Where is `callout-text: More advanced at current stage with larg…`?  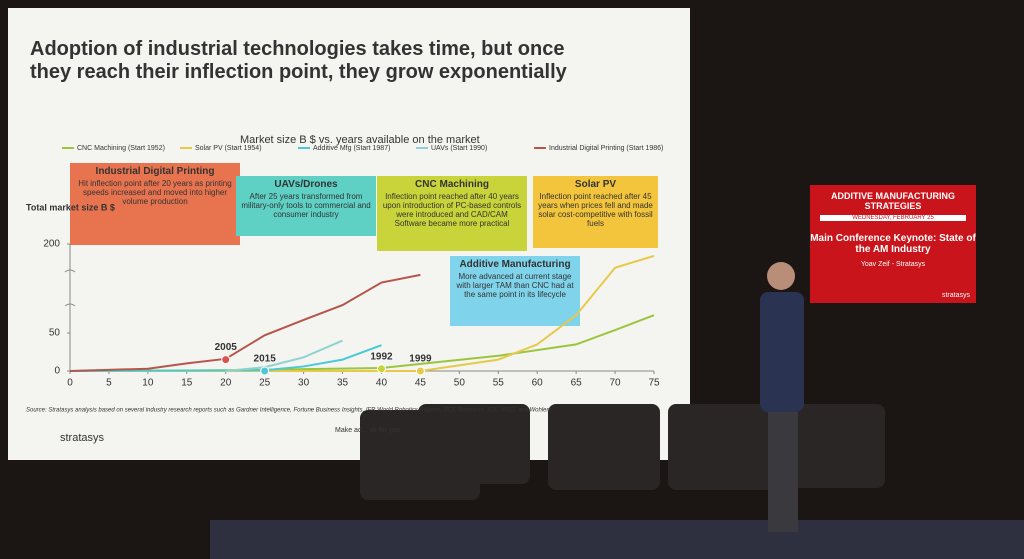 callout-text: More advanced at current stage with larg… is located at coordinates (515, 285).